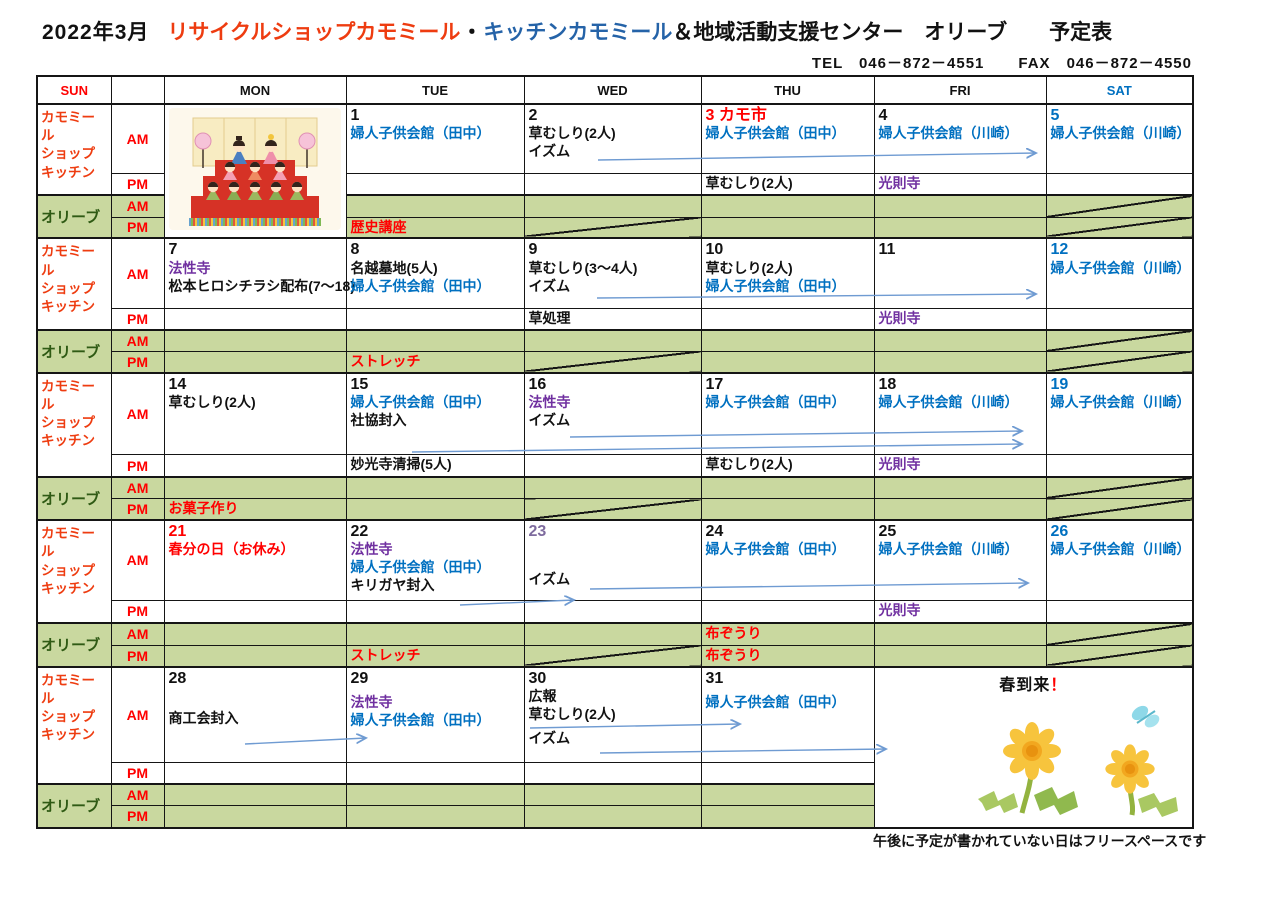 The height and width of the screenshot is (904, 1280). I want to click on w3-thu-am: 17 婦人子供会館（田中）, so click(787, 413).